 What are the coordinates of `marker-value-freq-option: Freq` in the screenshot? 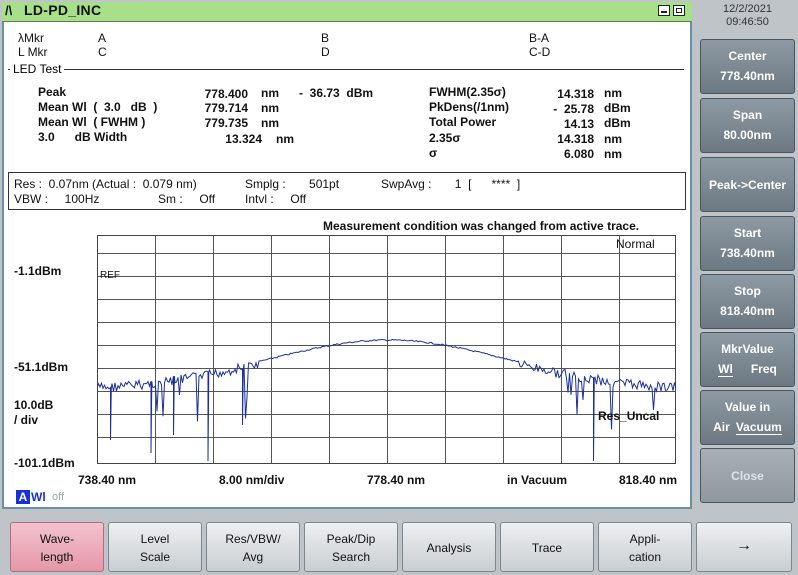 It's located at (763, 369).